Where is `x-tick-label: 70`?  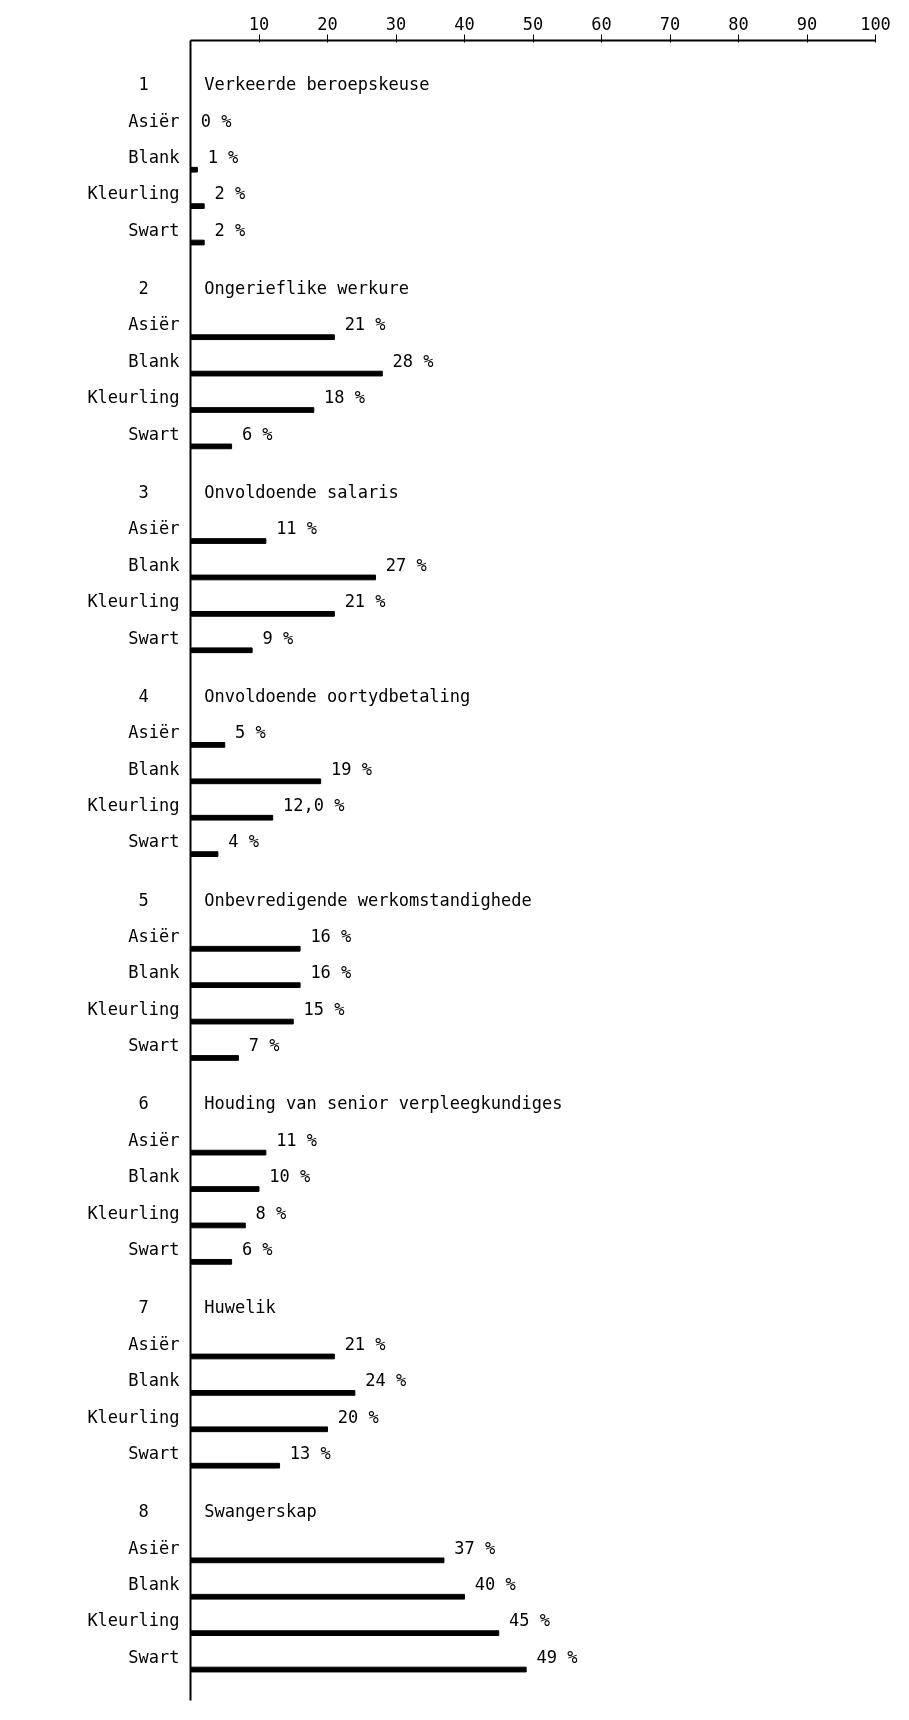 x-tick-label: 70 is located at coordinates (670, 23).